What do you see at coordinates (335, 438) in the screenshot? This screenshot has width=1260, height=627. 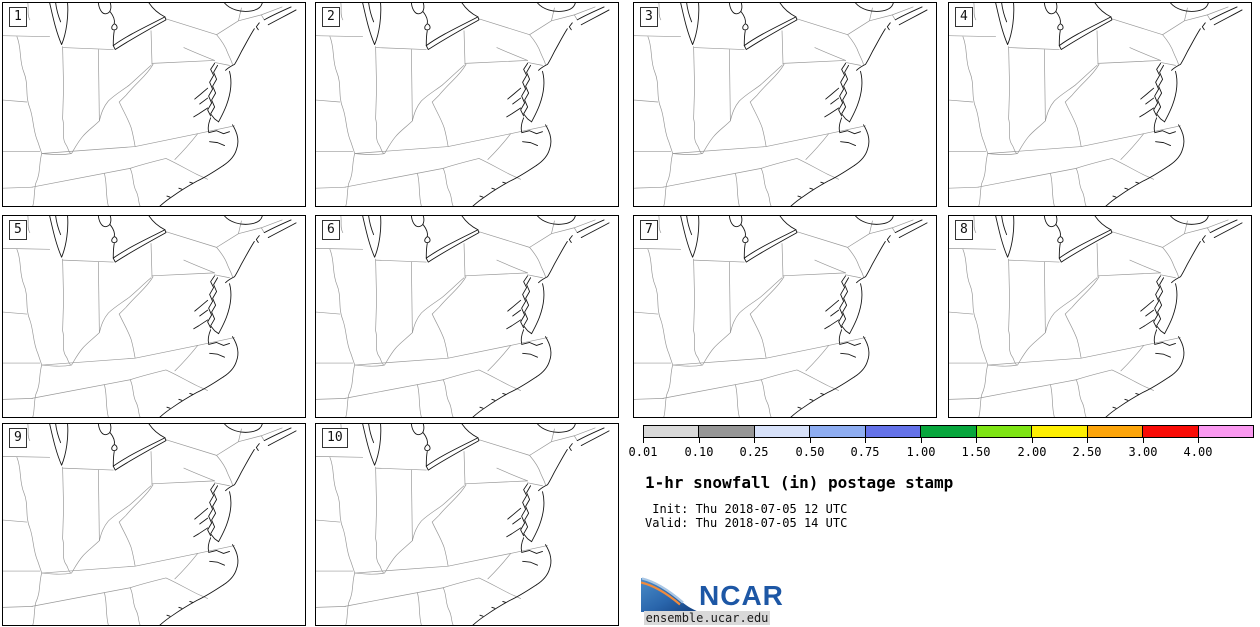 I see `panel-label: 10` at bounding box center [335, 438].